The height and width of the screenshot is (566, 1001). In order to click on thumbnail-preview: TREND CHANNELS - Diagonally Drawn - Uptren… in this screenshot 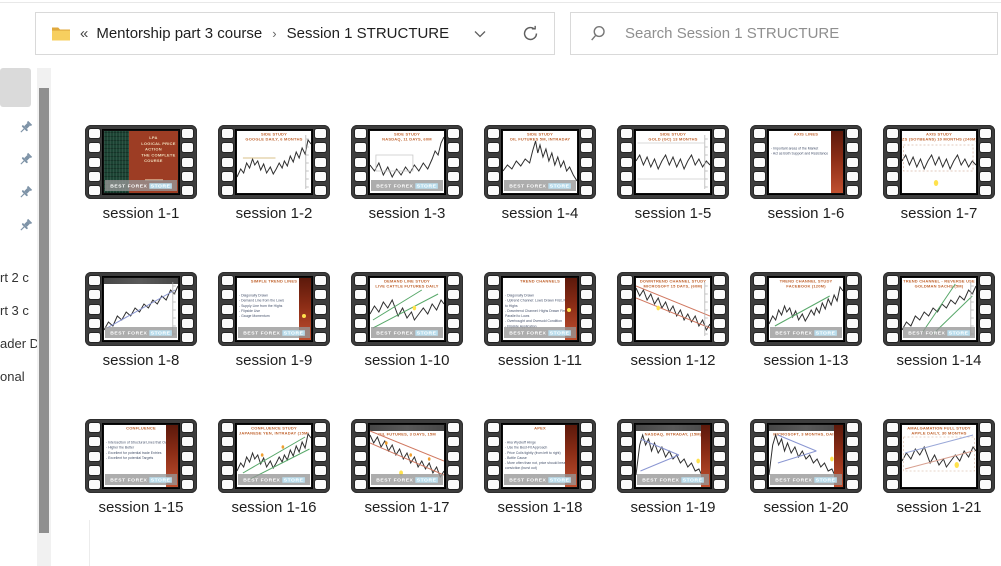, I will do `click(540, 309)`.